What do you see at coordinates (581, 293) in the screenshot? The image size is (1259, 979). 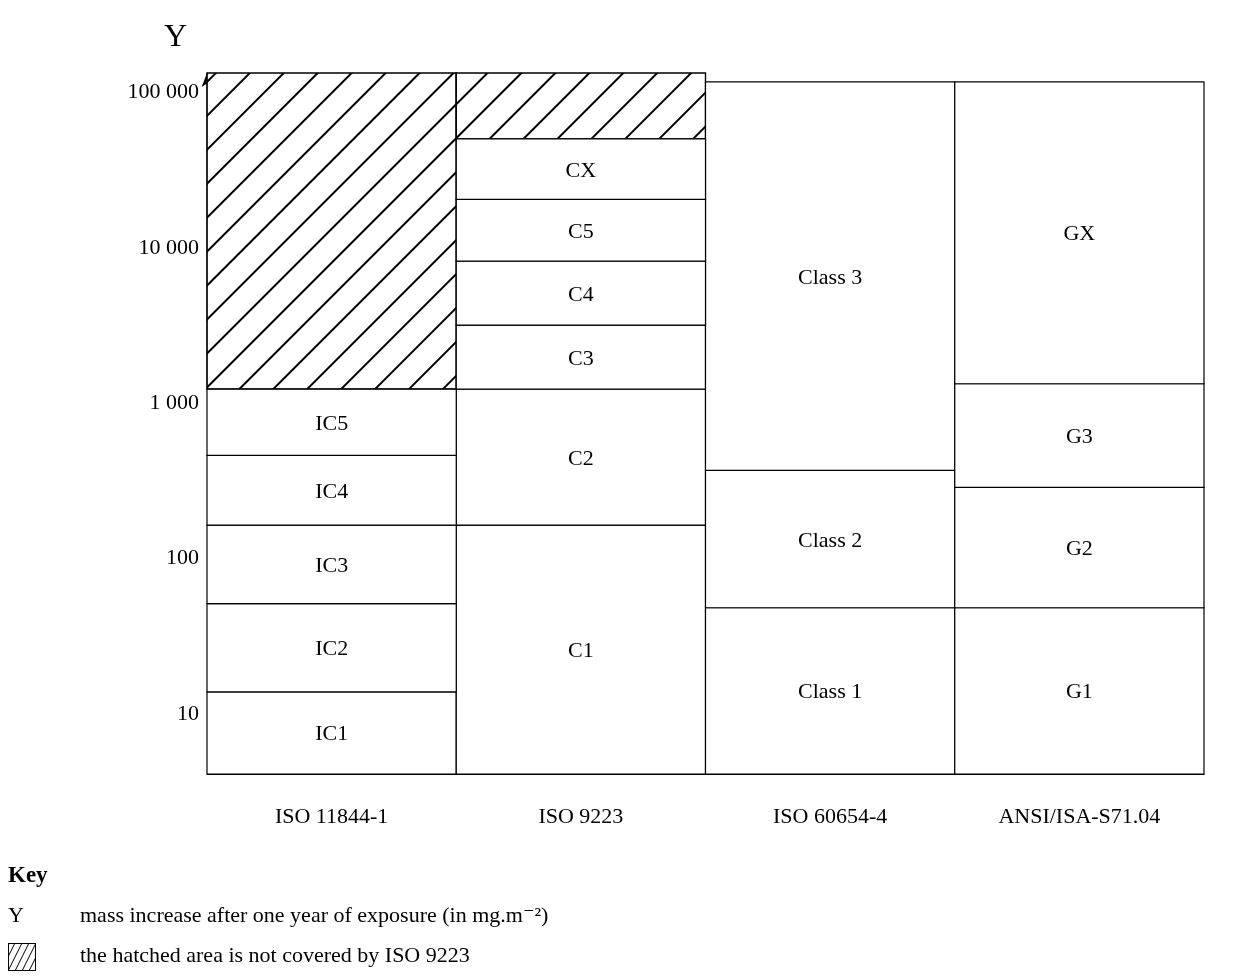 I see `data-label: C4` at bounding box center [581, 293].